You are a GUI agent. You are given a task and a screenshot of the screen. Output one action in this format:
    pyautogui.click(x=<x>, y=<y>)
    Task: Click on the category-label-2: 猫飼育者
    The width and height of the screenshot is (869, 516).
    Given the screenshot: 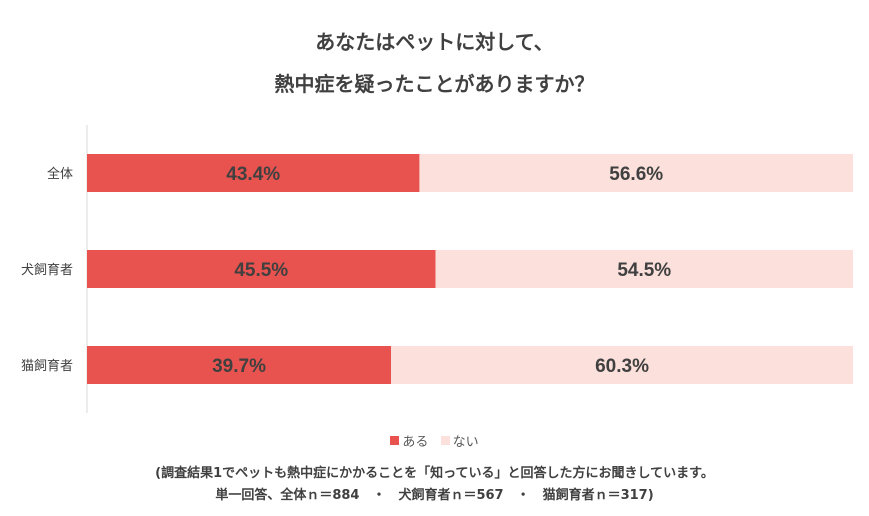 What is the action you would take?
    pyautogui.click(x=47, y=366)
    